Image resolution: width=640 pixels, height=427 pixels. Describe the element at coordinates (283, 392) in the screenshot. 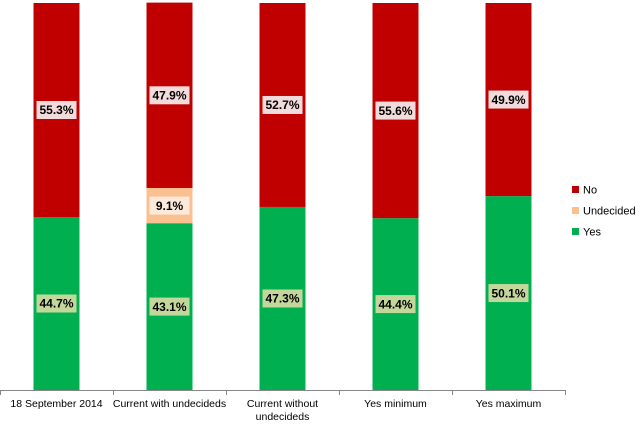

I see `x-axis-ticks` at that location.